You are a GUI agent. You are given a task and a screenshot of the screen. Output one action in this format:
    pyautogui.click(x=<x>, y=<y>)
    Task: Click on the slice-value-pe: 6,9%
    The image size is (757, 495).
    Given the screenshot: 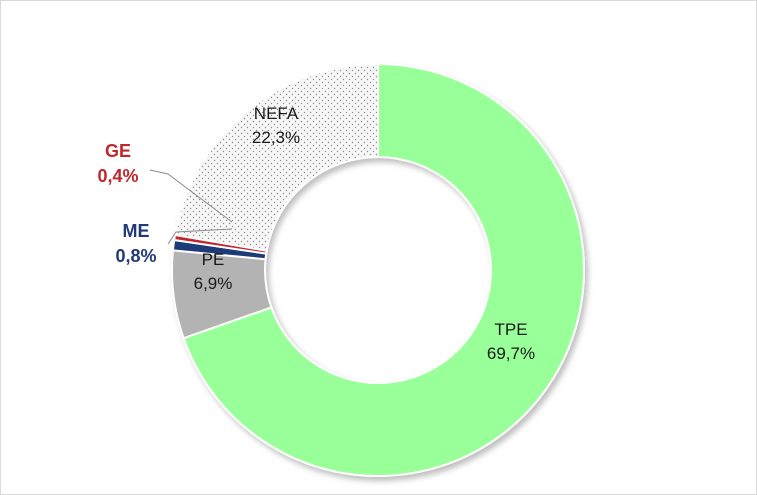 What is the action you would take?
    pyautogui.click(x=213, y=283)
    